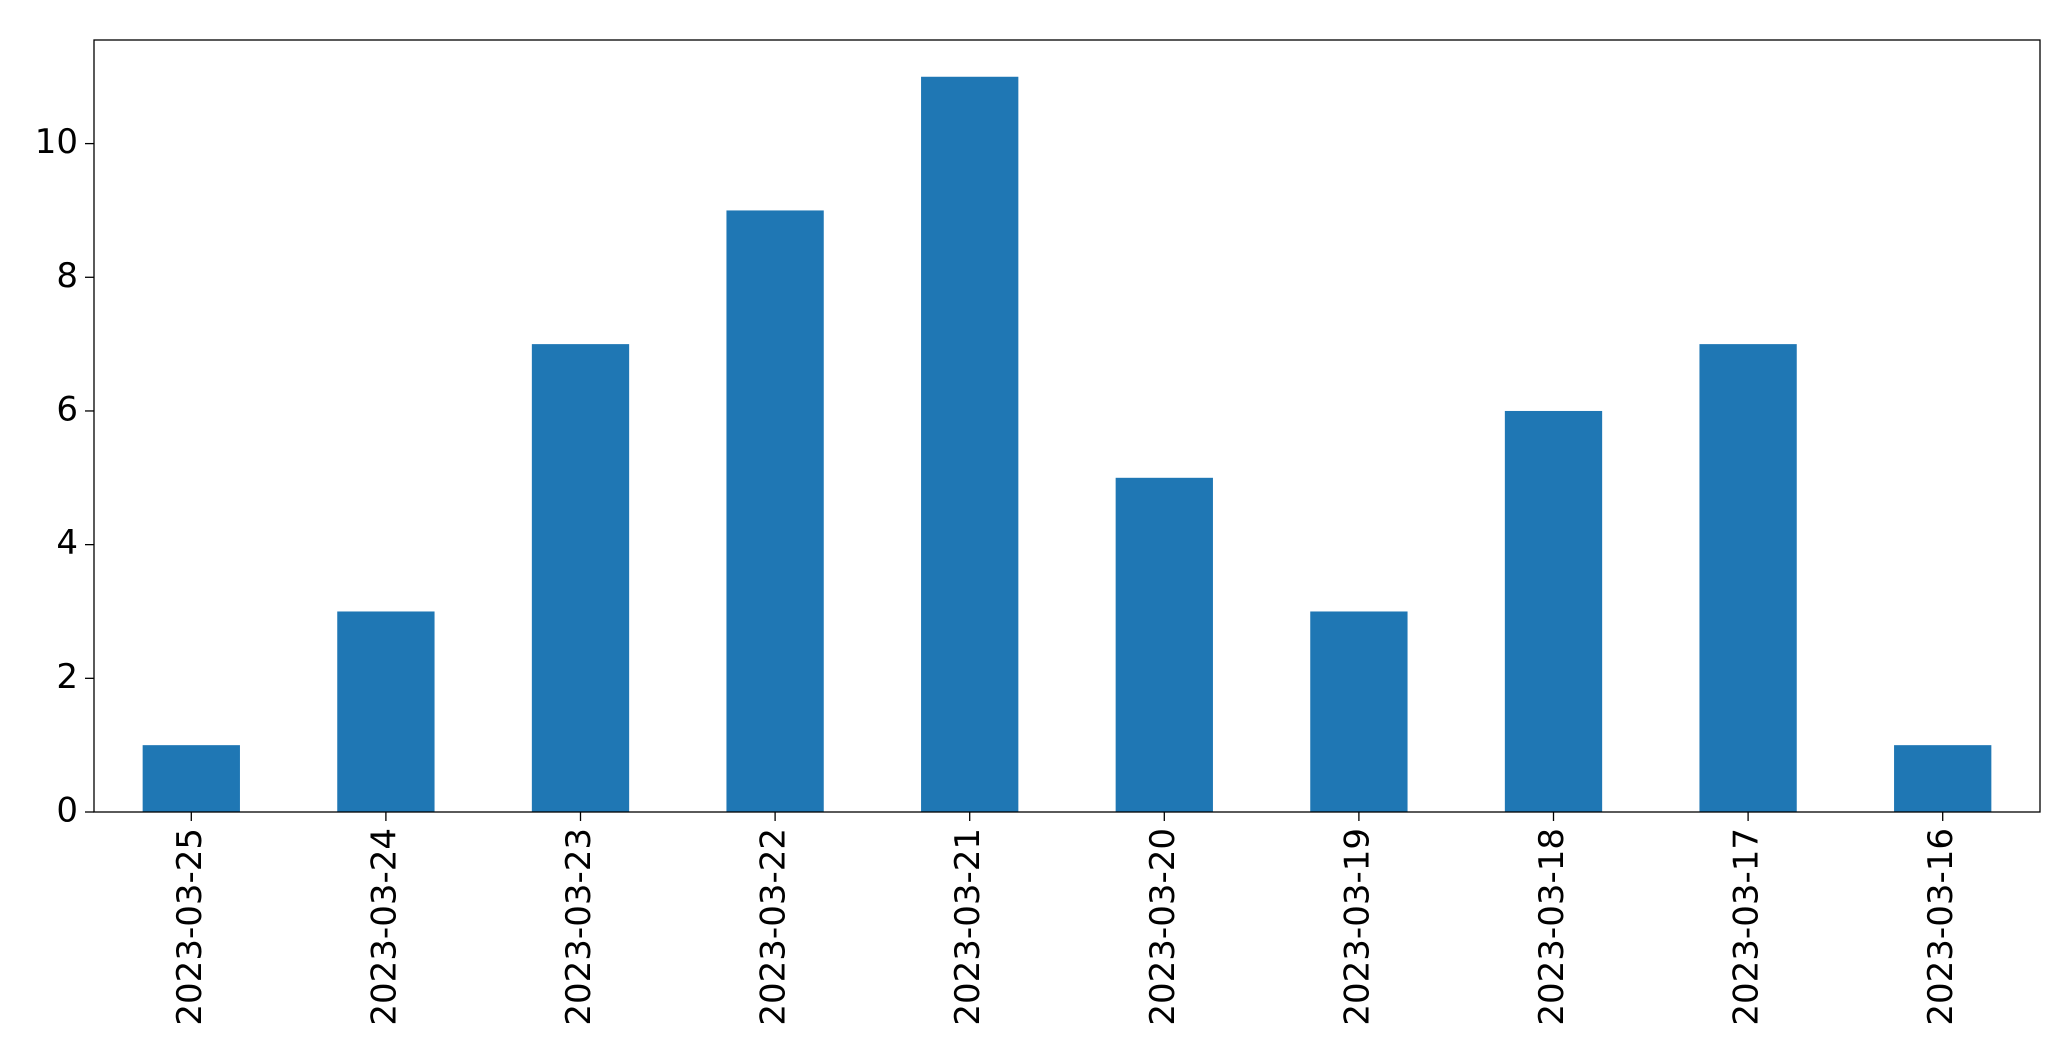 The height and width of the screenshot is (1061, 2071). What do you see at coordinates (1747, 927) in the screenshot?
I see `x-tick-label: 2023-03-17` at bounding box center [1747, 927].